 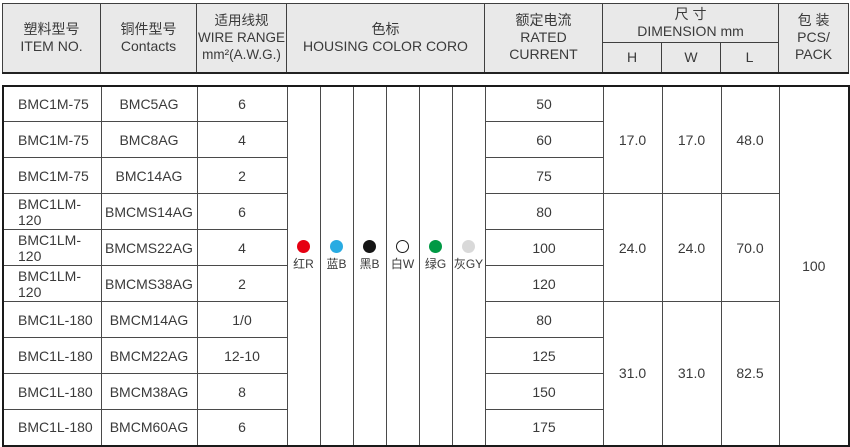 What do you see at coordinates (51, 28) in the screenshot?
I see `header-item-no-zh: 塑料型号` at bounding box center [51, 28].